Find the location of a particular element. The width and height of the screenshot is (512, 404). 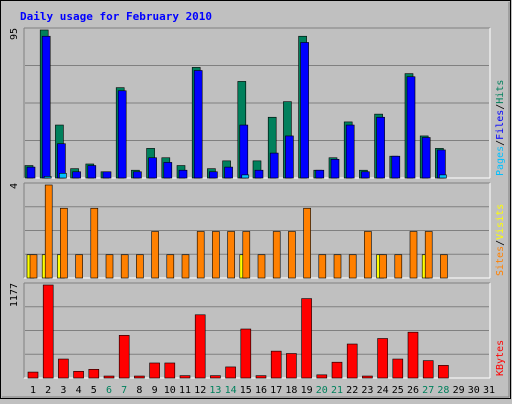

legend-entry: KBytes is located at coordinates (500, 358).